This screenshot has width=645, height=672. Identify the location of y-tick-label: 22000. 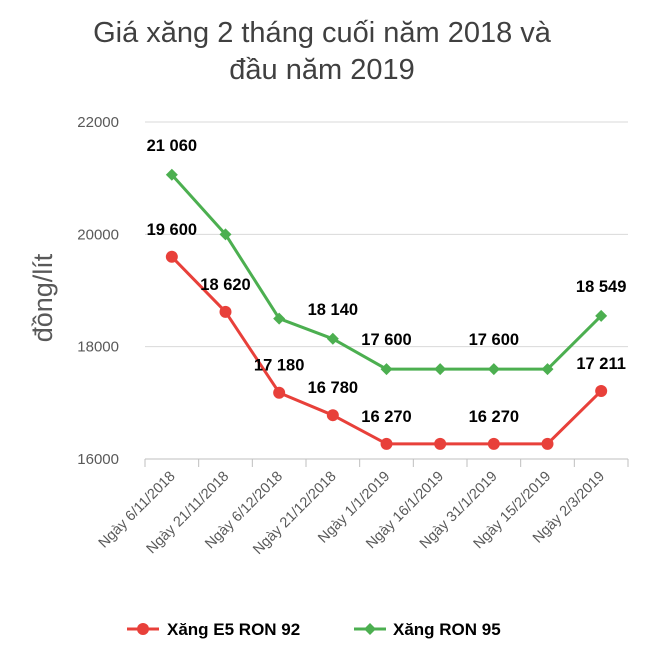
(98, 122).